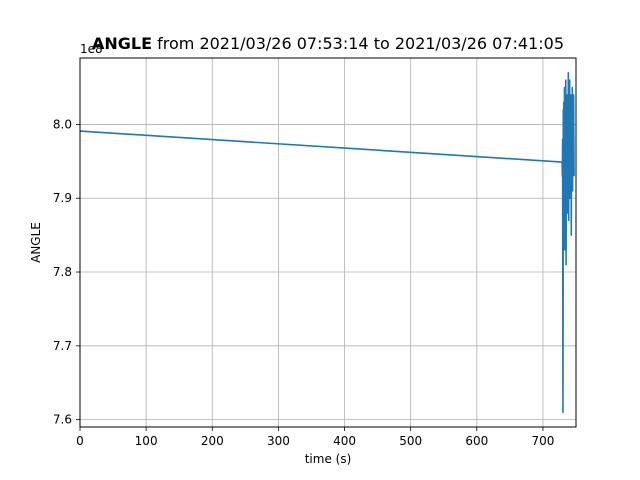 The width and height of the screenshot is (640, 480). Describe the element at coordinates (212, 441) in the screenshot. I see `x-tick-label: 200` at that location.